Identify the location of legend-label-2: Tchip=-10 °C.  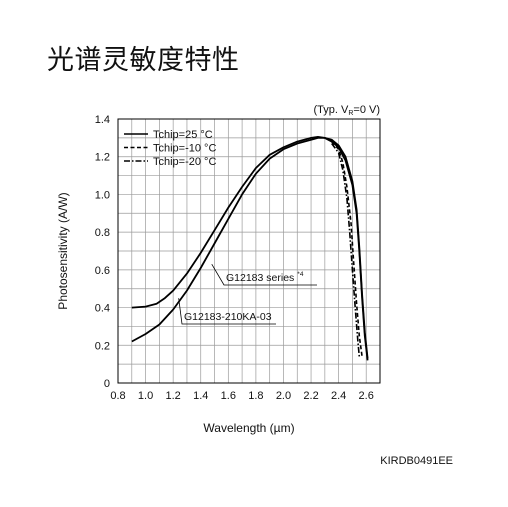
(184, 149).